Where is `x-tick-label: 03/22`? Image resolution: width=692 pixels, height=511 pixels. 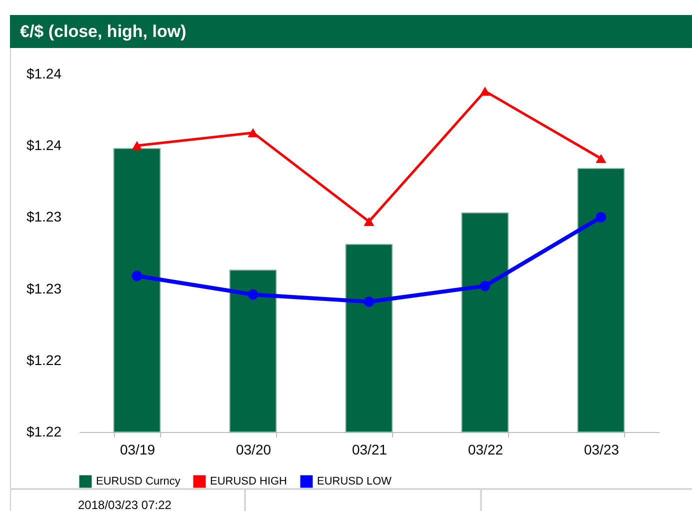
x-tick-label: 03/22 is located at coordinates (486, 450).